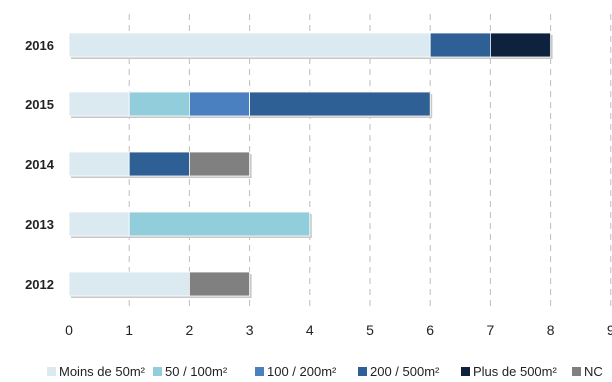 This screenshot has height=382, width=612. I want to click on bar-row-2016, so click(310, 45).